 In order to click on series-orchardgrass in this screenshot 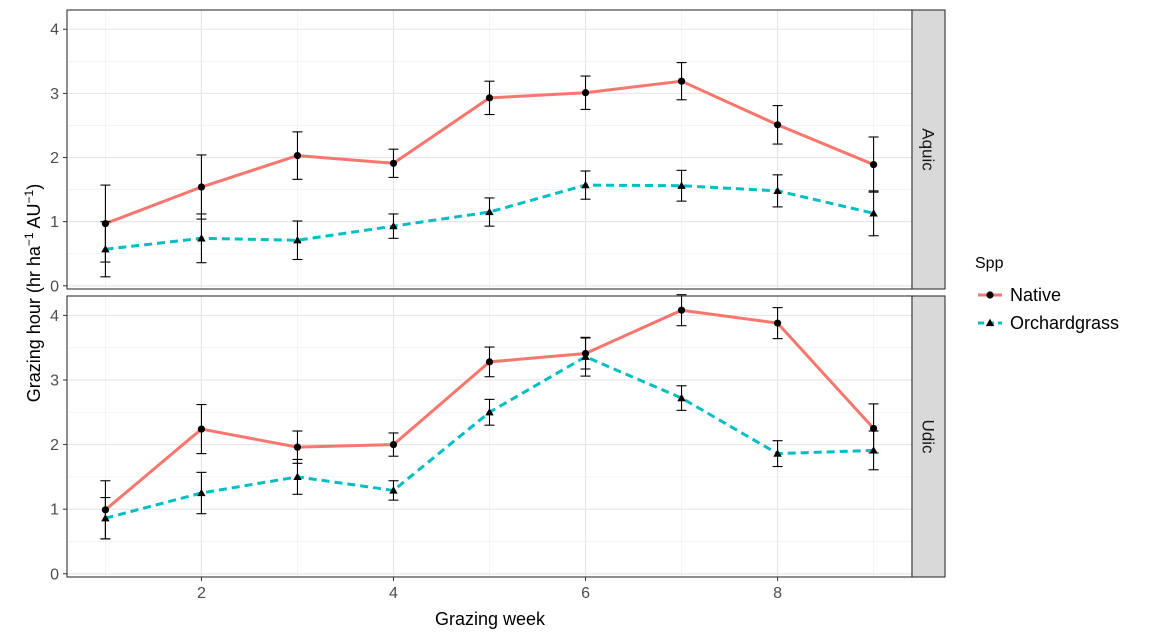, I will do `click(489, 223)`.